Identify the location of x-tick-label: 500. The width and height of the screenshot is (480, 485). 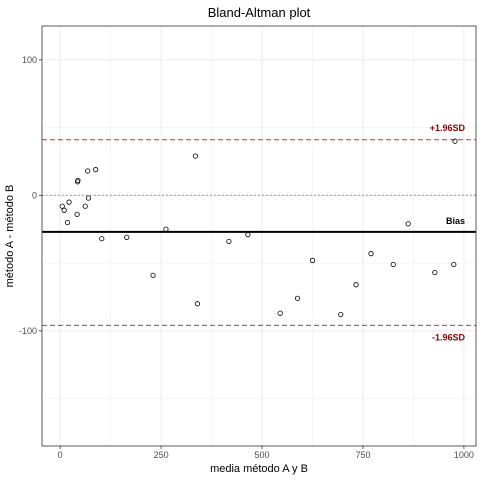
(262, 455).